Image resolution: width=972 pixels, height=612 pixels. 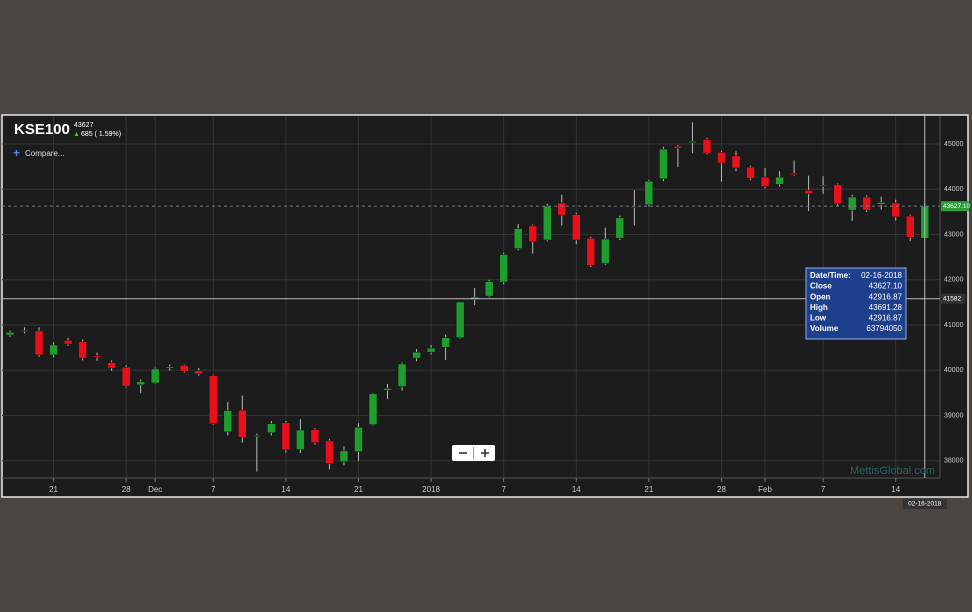 What do you see at coordinates (820, 296) in the screenshot?
I see `tooltip-key: Open` at bounding box center [820, 296].